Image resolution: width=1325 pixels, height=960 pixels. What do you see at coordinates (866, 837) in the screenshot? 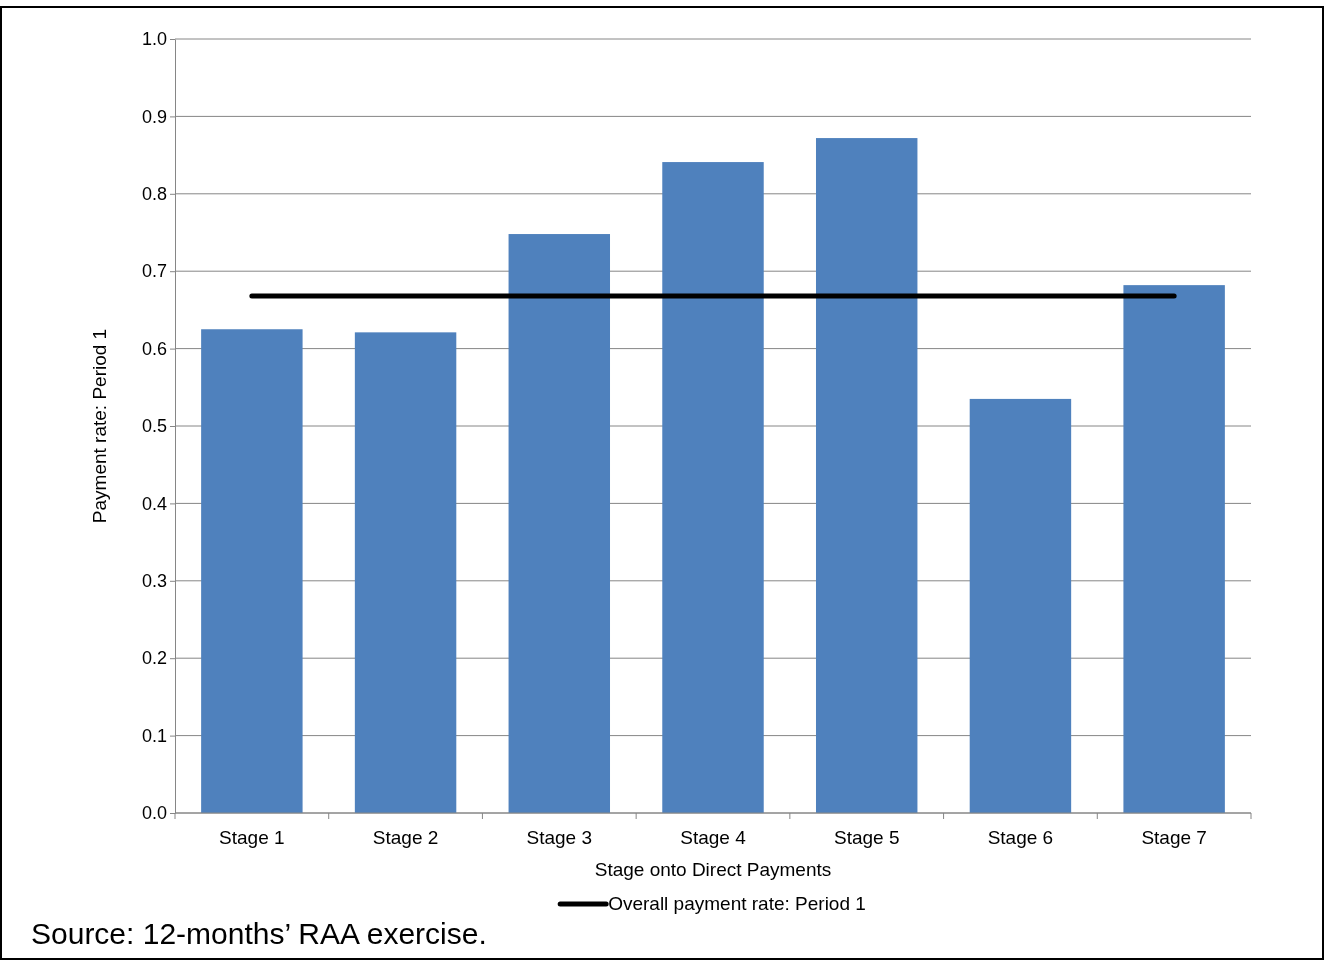
I see `x-tick-label: Stage 5` at bounding box center [866, 837].